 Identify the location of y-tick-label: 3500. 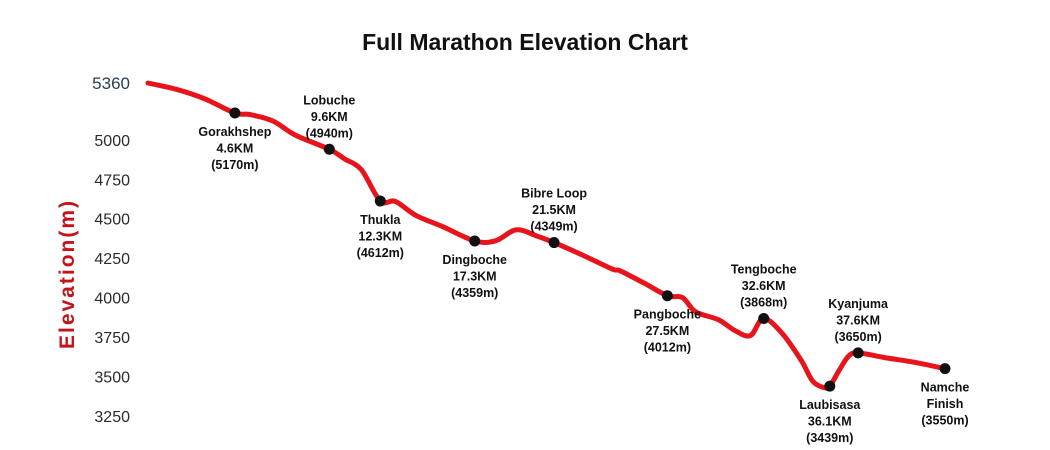
(112, 378).